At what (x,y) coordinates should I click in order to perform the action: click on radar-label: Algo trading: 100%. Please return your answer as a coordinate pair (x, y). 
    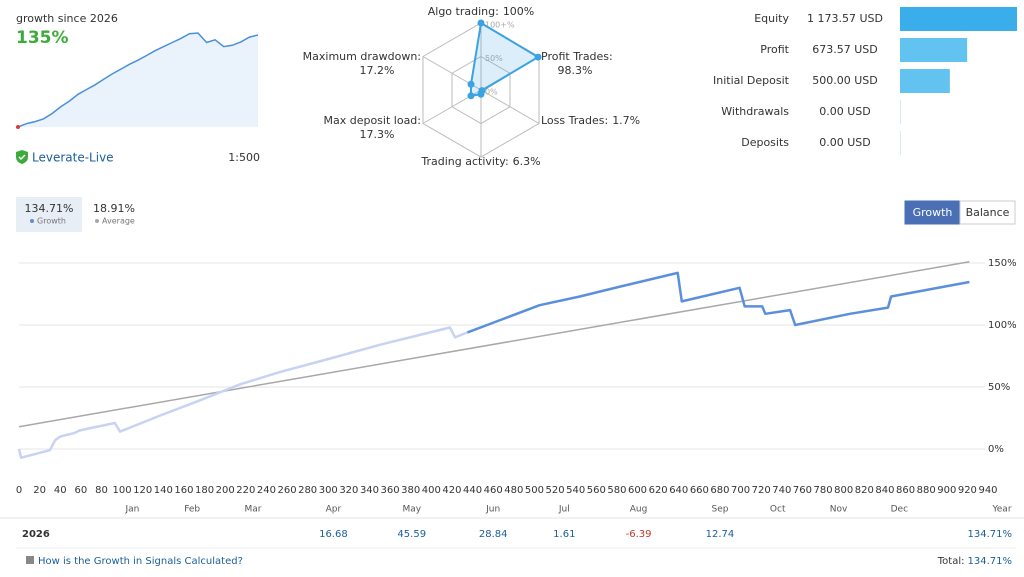
    Looking at the image, I should click on (481, 11).